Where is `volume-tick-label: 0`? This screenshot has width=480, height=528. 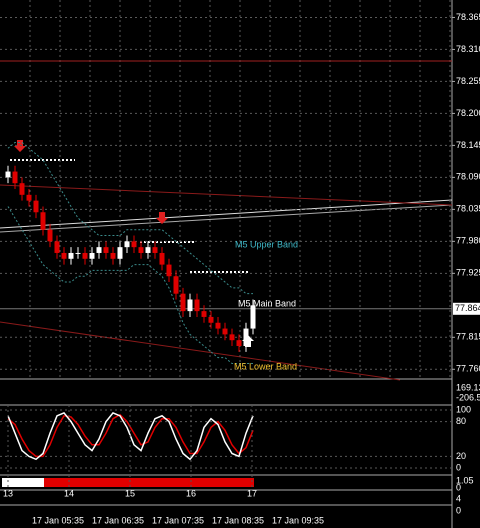
volume-tick-label: 0 is located at coordinates (458, 510).